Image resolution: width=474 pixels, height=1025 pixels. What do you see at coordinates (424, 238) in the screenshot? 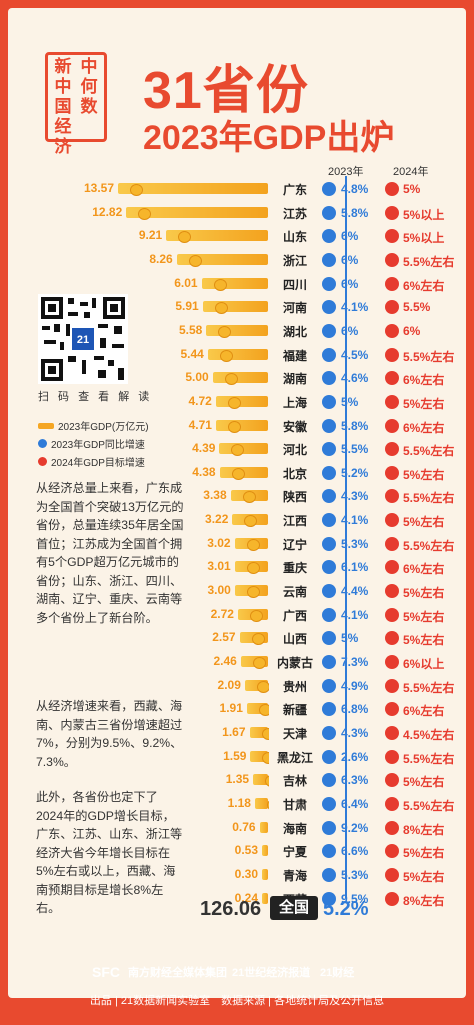
I see `target-2024-label: 5%以上` at bounding box center [424, 238].